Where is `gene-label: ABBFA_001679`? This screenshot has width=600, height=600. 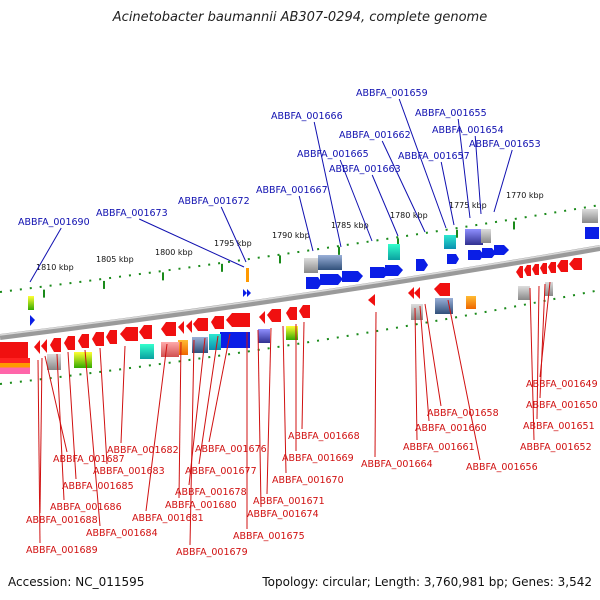 gene-label: ABBFA_001679 is located at coordinates (212, 552).